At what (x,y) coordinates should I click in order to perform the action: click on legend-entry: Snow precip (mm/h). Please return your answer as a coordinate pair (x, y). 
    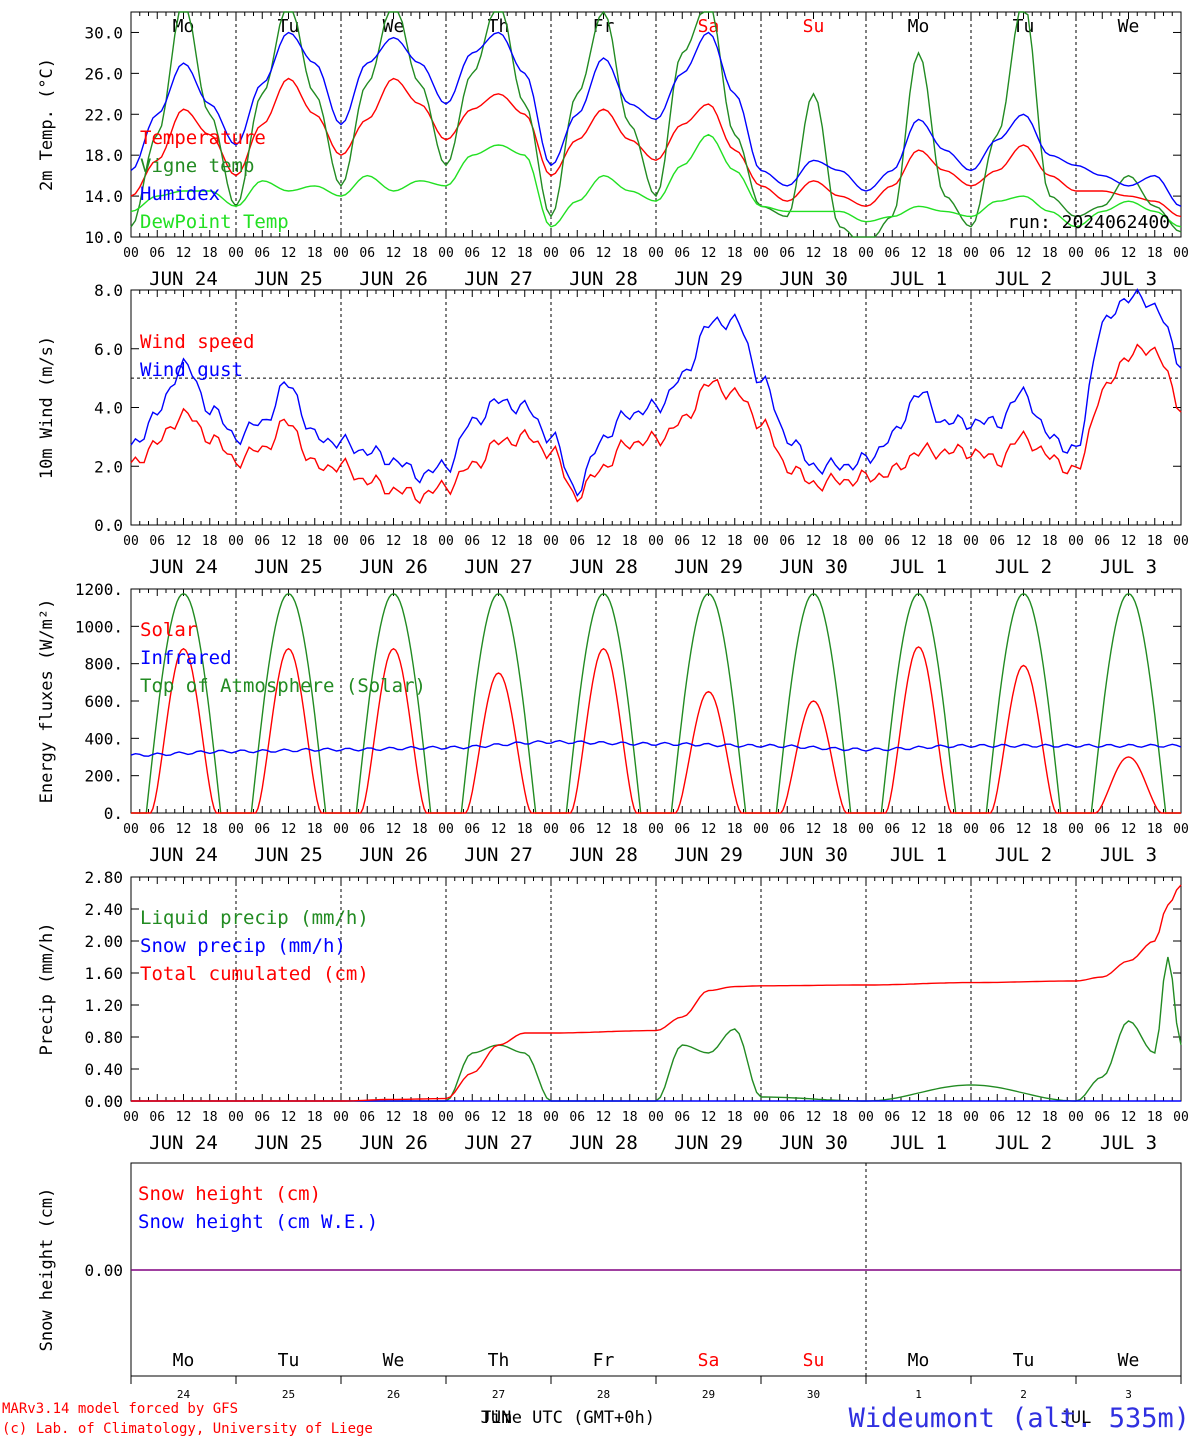
    Looking at the image, I should click on (243, 946).